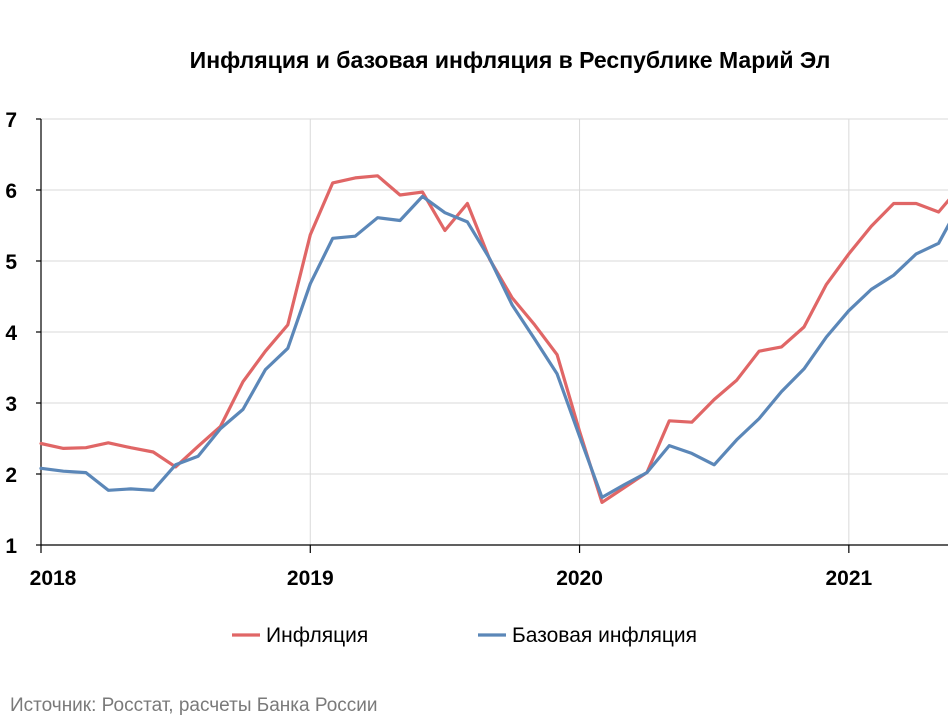  Describe the element at coordinates (11, 191) in the screenshot. I see `y-tick-label: 6` at that location.